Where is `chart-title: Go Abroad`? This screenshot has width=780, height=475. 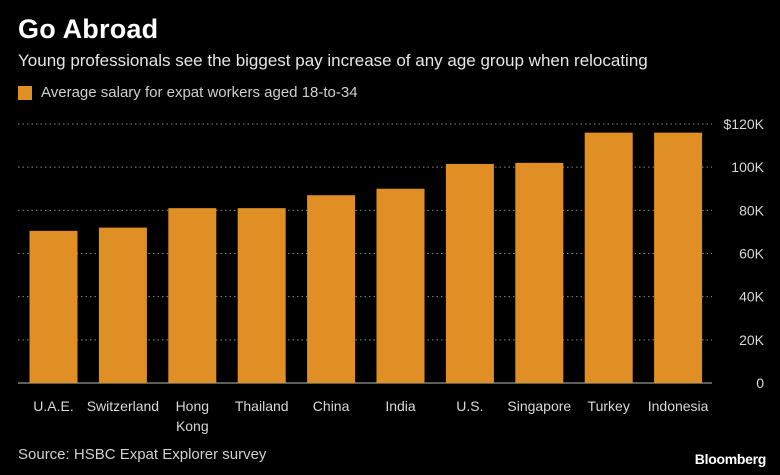 chart-title: Go Abroad is located at coordinates (88, 29).